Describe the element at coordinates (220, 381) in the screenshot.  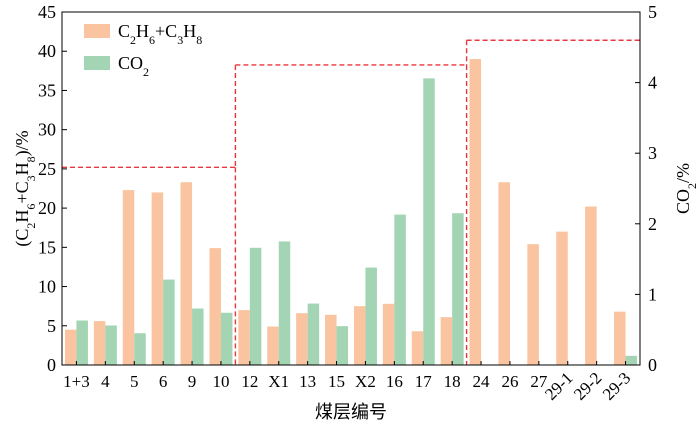
I see `x-tick-label: 10` at that location.